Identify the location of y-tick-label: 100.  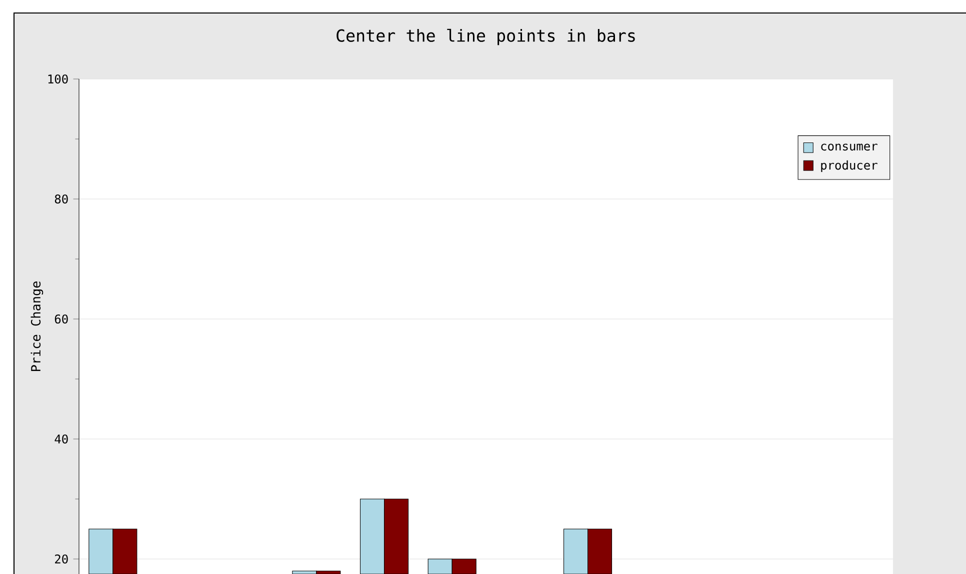
(58, 79).